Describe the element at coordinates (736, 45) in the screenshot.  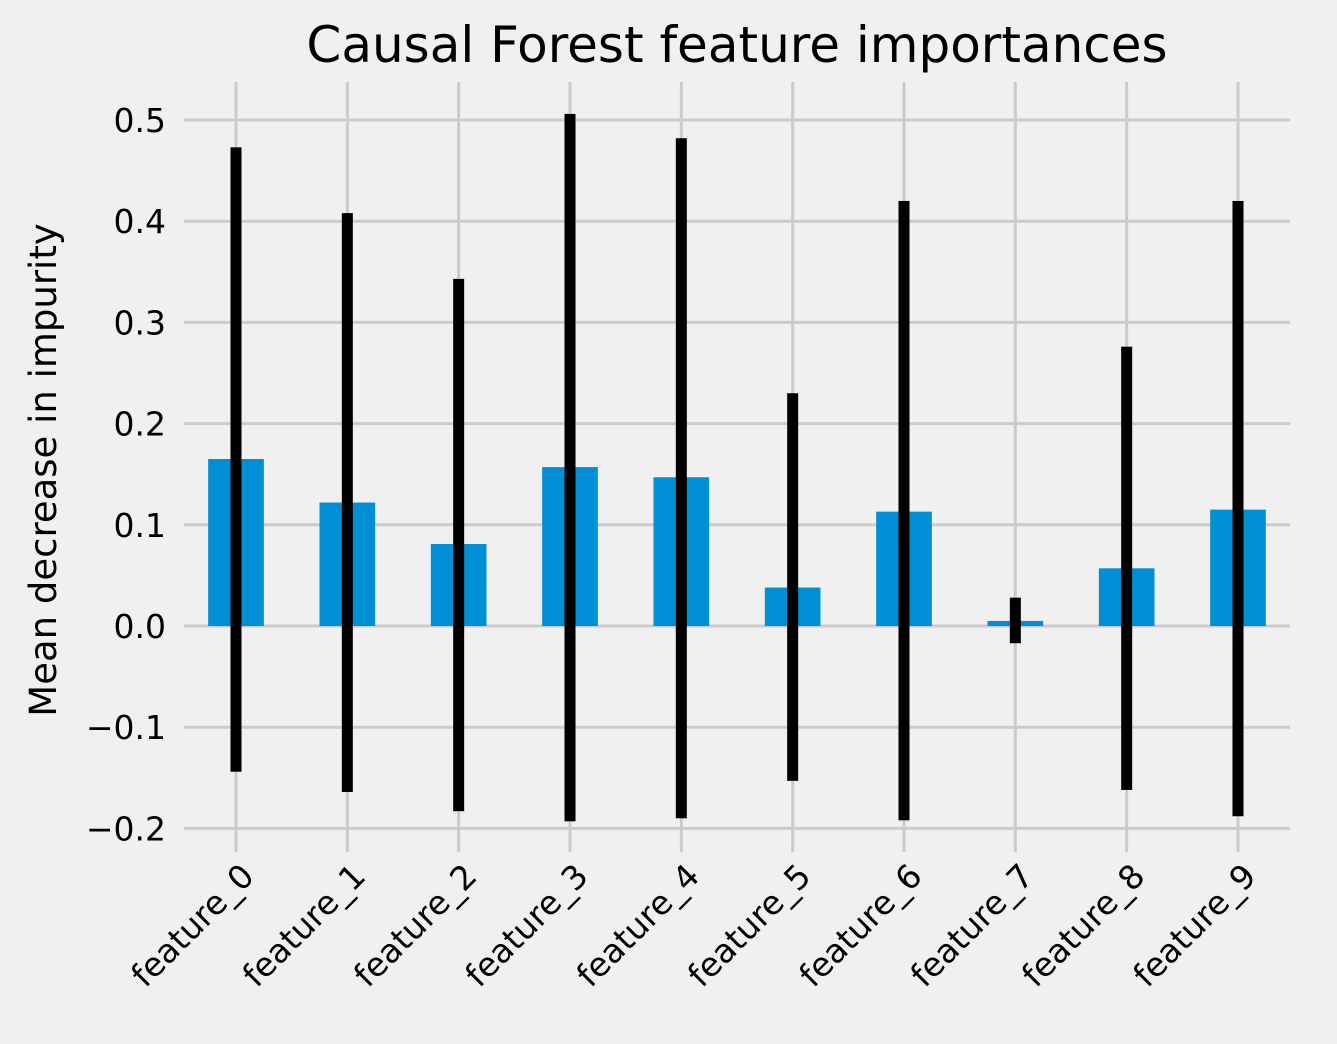
I see `chart-title: Causal Forest feature importances` at that location.